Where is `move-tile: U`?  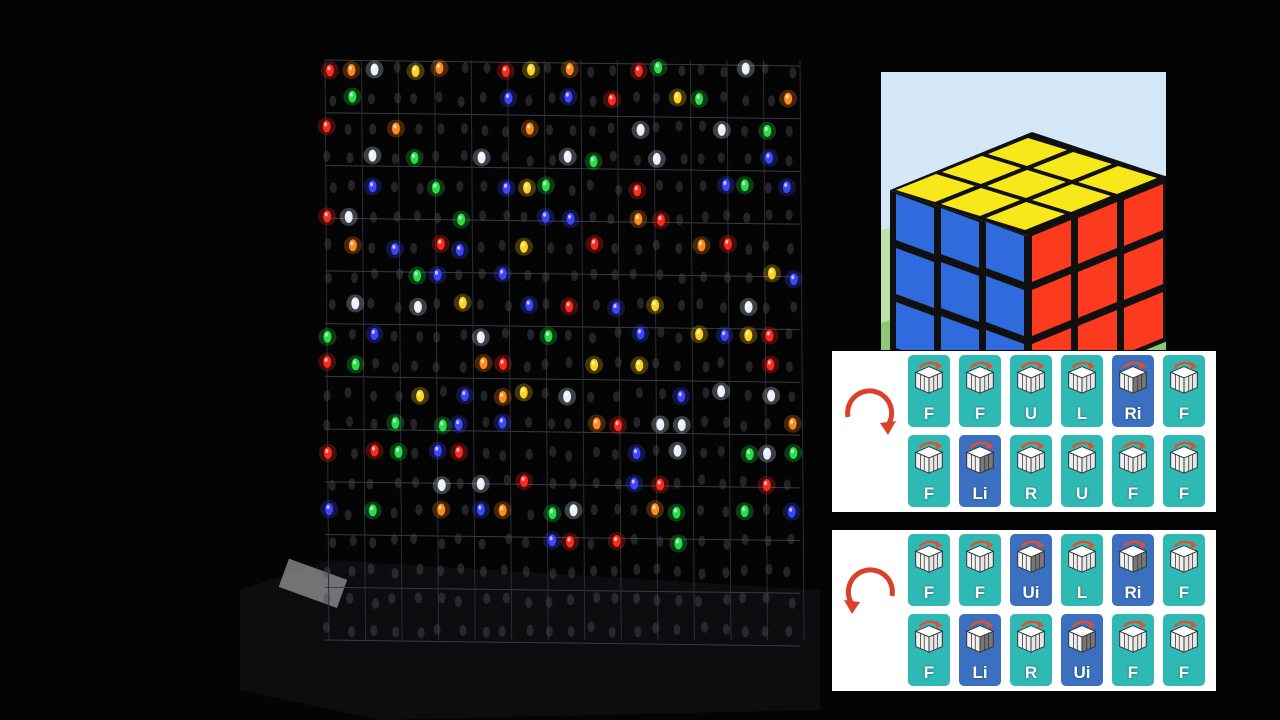
move-tile: U is located at coordinates (1082, 471).